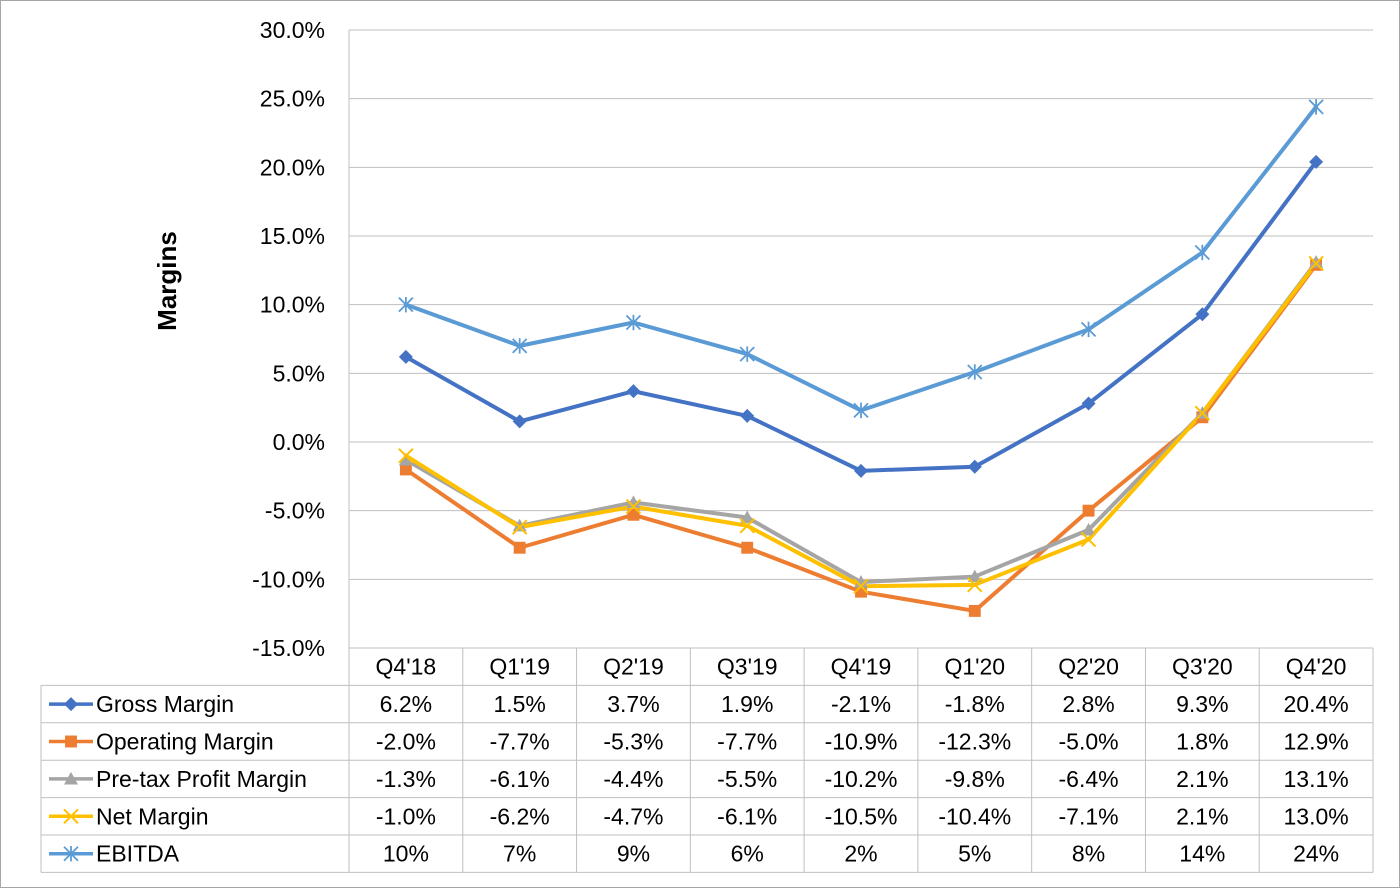  Describe the element at coordinates (747, 704) in the screenshot. I see `data-cell: 1.9%` at that location.